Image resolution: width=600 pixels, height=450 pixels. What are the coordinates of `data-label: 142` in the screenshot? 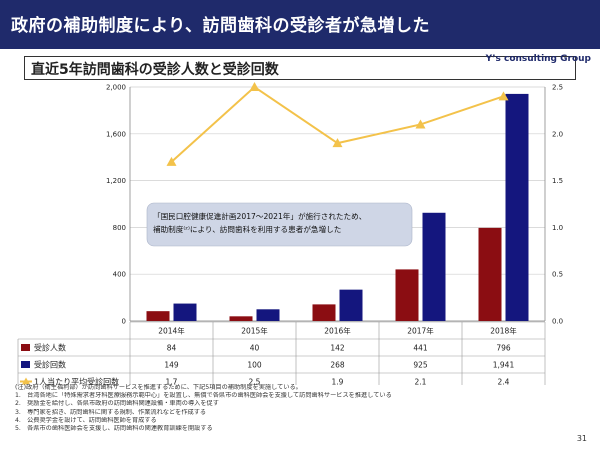 It's located at (337, 348).